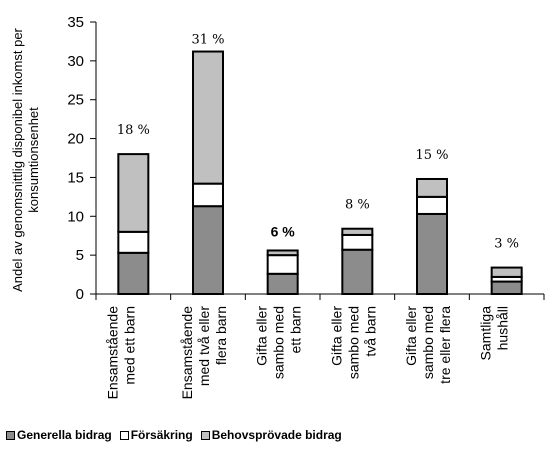 This screenshot has height=455, width=560. Describe the element at coordinates (283, 231) in the screenshot. I see `bar-total-label: 6 %` at that location.